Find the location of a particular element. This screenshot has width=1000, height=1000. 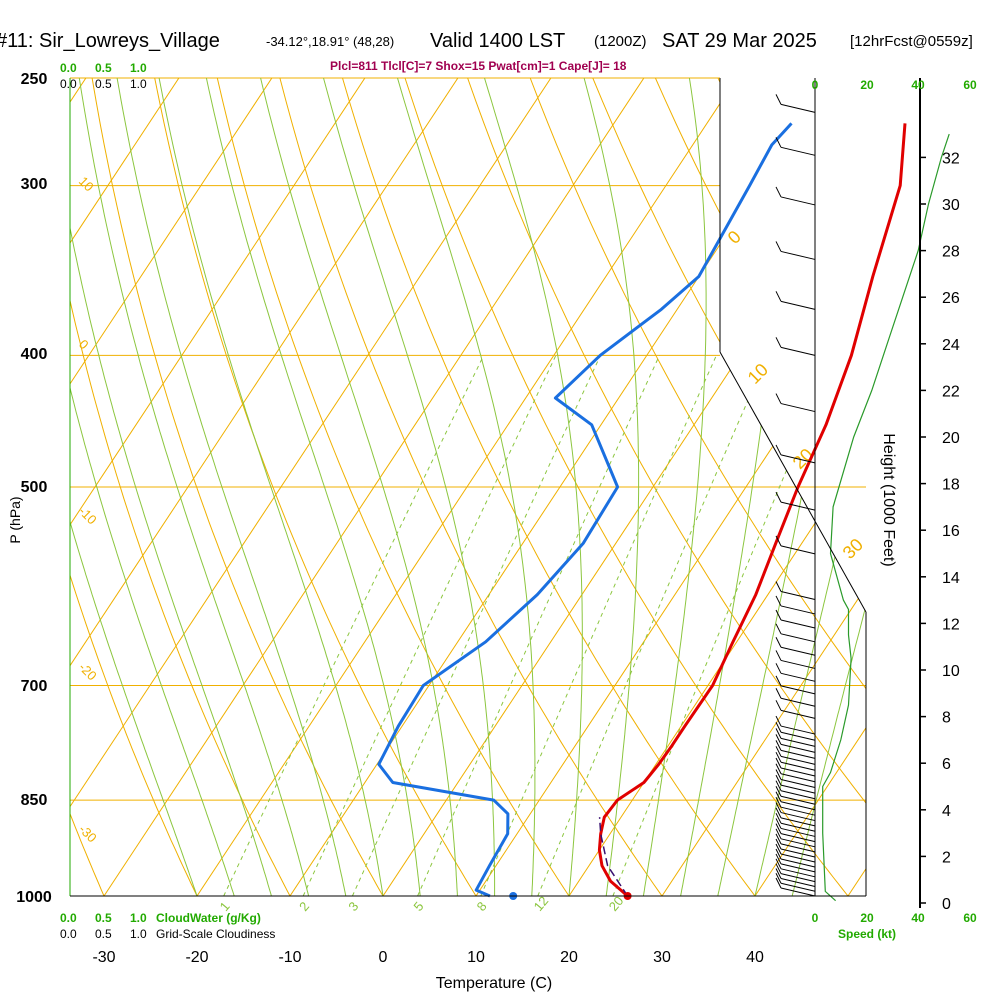

speed-tick-bottom-20: 20 is located at coordinates (867, 918).